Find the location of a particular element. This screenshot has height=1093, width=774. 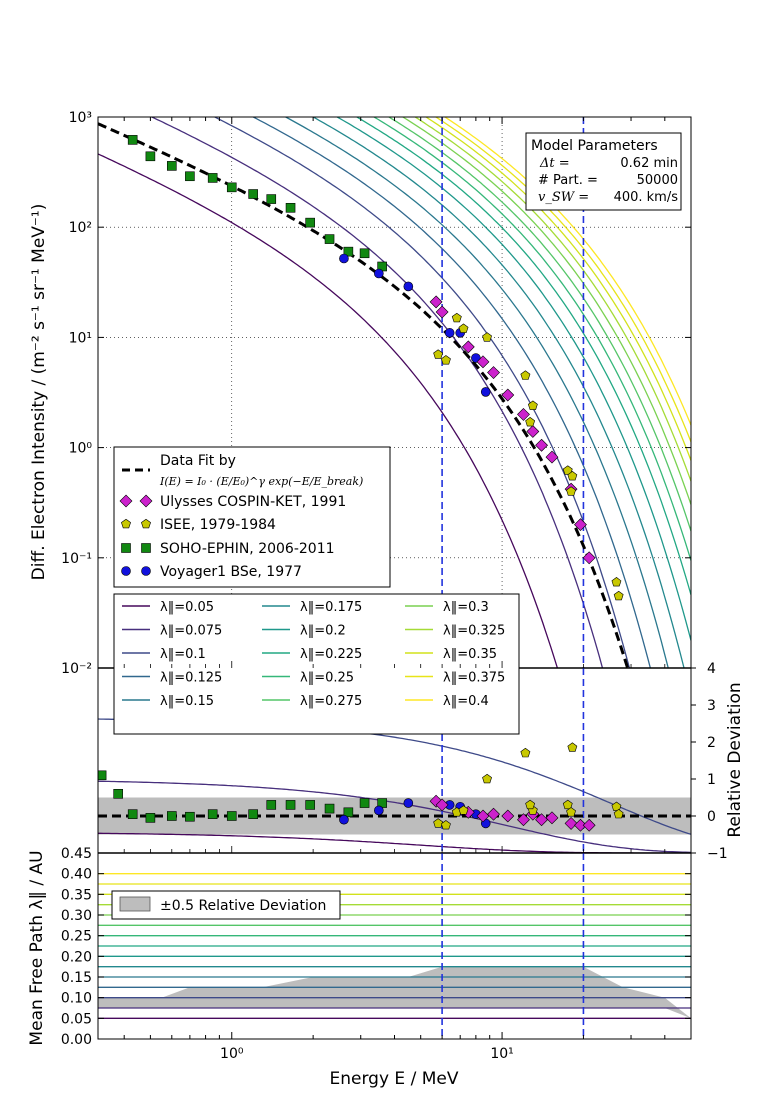

y-tick-label: 3 is located at coordinates (711, 706).